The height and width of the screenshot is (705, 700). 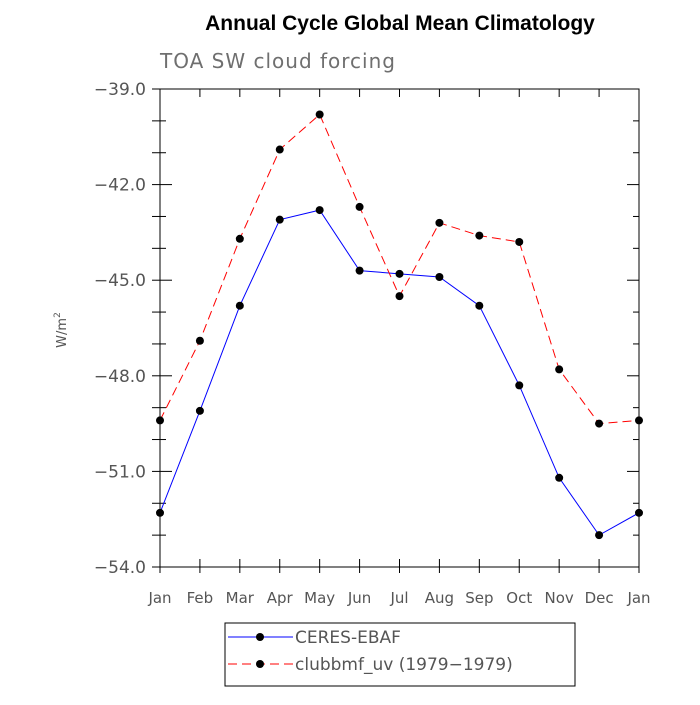 What do you see at coordinates (319, 598) in the screenshot?
I see `x-tick-label: May` at bounding box center [319, 598].